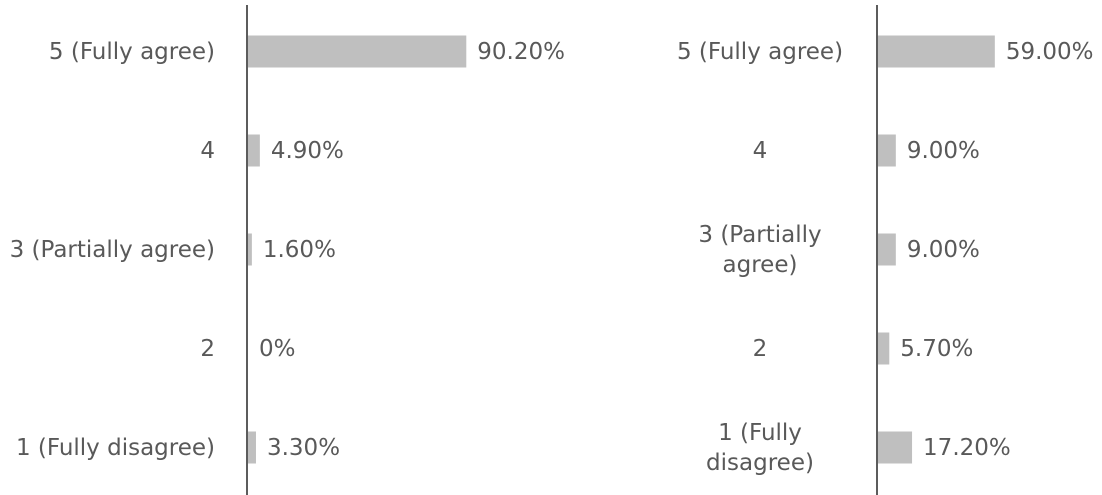 The width and height of the screenshot is (1102, 495). What do you see at coordinates (521, 51) in the screenshot?
I see `value-label: 90.20%` at bounding box center [521, 51].